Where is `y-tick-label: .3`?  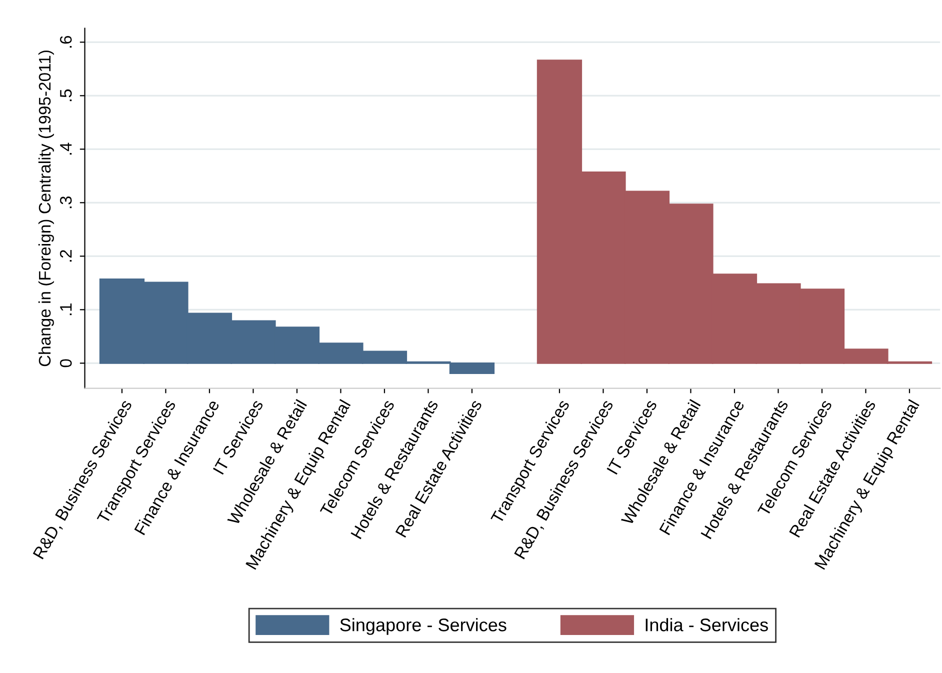
y-tick-label: .3 is located at coordinates (66, 202).